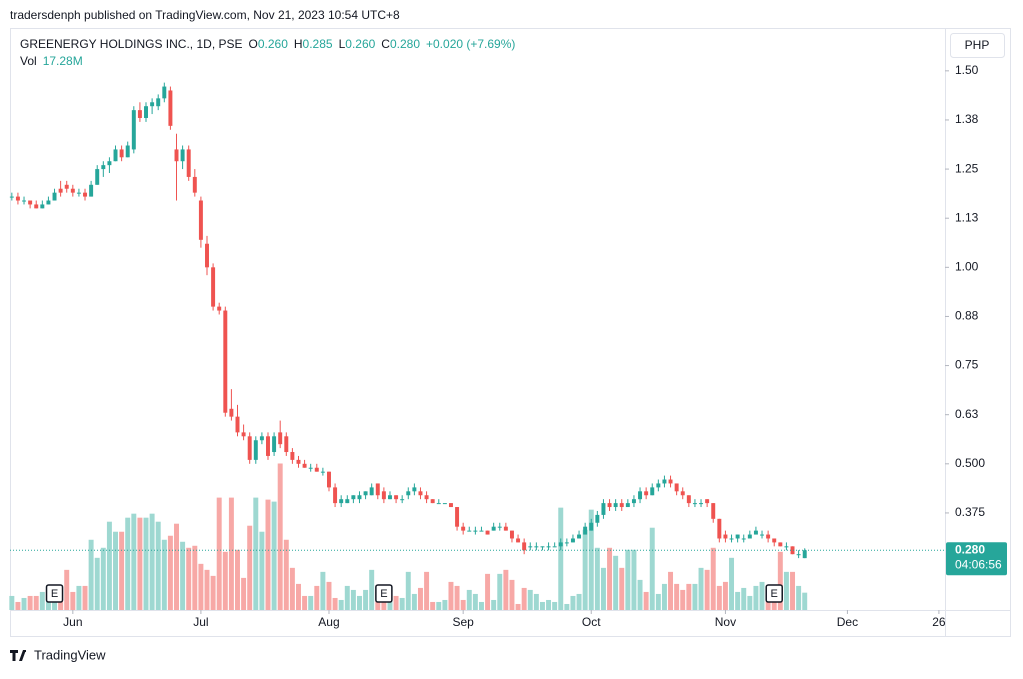 The image size is (1023, 679). What do you see at coordinates (28, 61) in the screenshot?
I see `volume-key: Vol` at bounding box center [28, 61].